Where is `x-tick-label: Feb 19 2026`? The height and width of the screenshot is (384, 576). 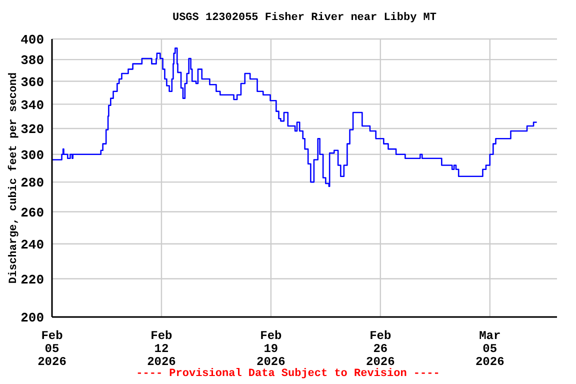 x-tick-label: Feb 19 2026 is located at coordinates (271, 349).